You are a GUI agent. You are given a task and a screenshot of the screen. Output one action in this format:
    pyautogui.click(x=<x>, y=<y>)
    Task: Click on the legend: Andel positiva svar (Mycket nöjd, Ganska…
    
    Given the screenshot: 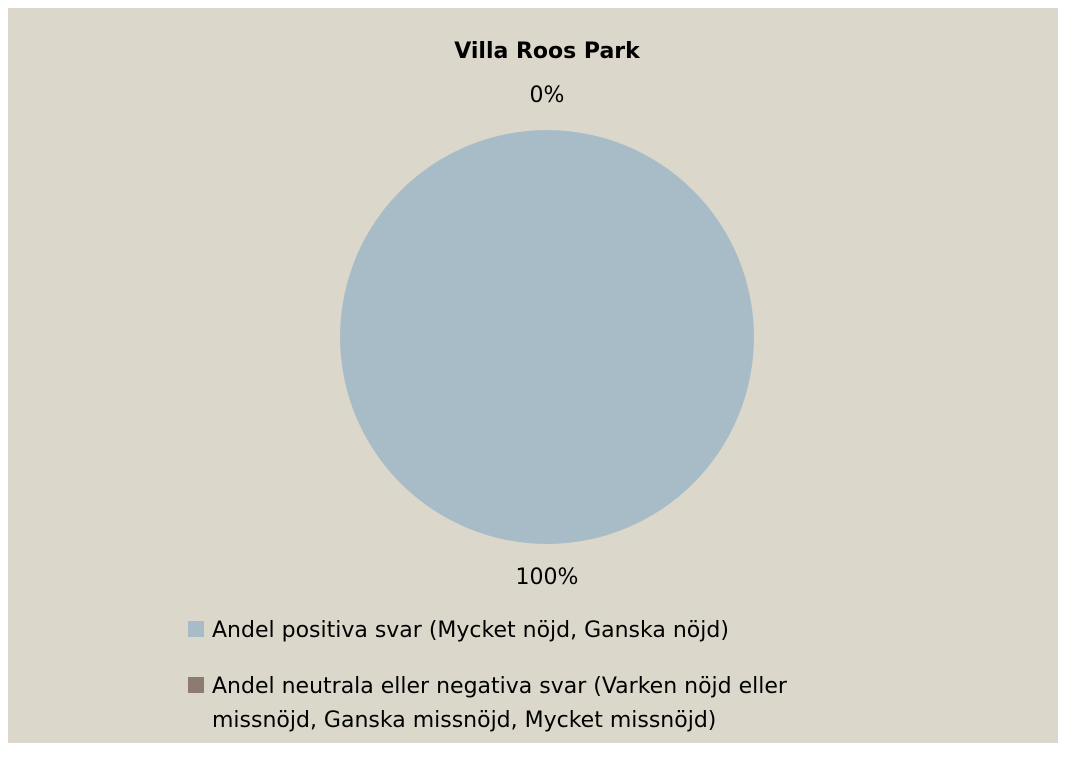 What is the action you would take?
    pyautogui.click(x=538, y=687)
    